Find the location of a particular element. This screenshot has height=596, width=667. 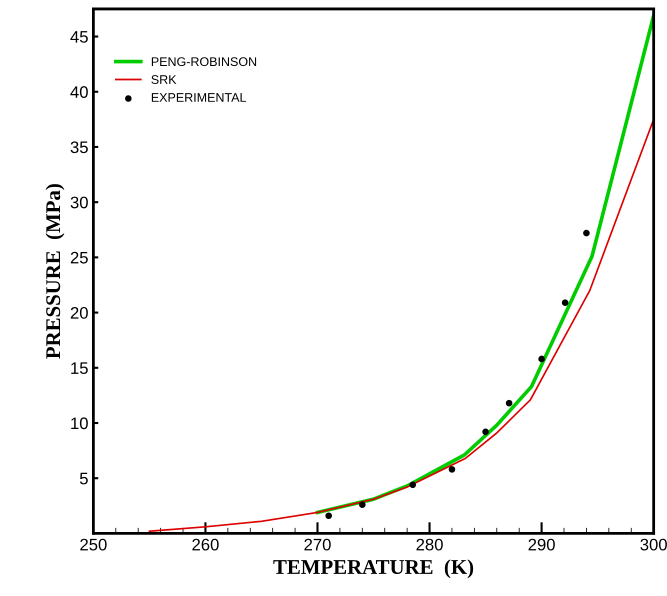

y-tick-label: 15 is located at coordinates (79, 368).